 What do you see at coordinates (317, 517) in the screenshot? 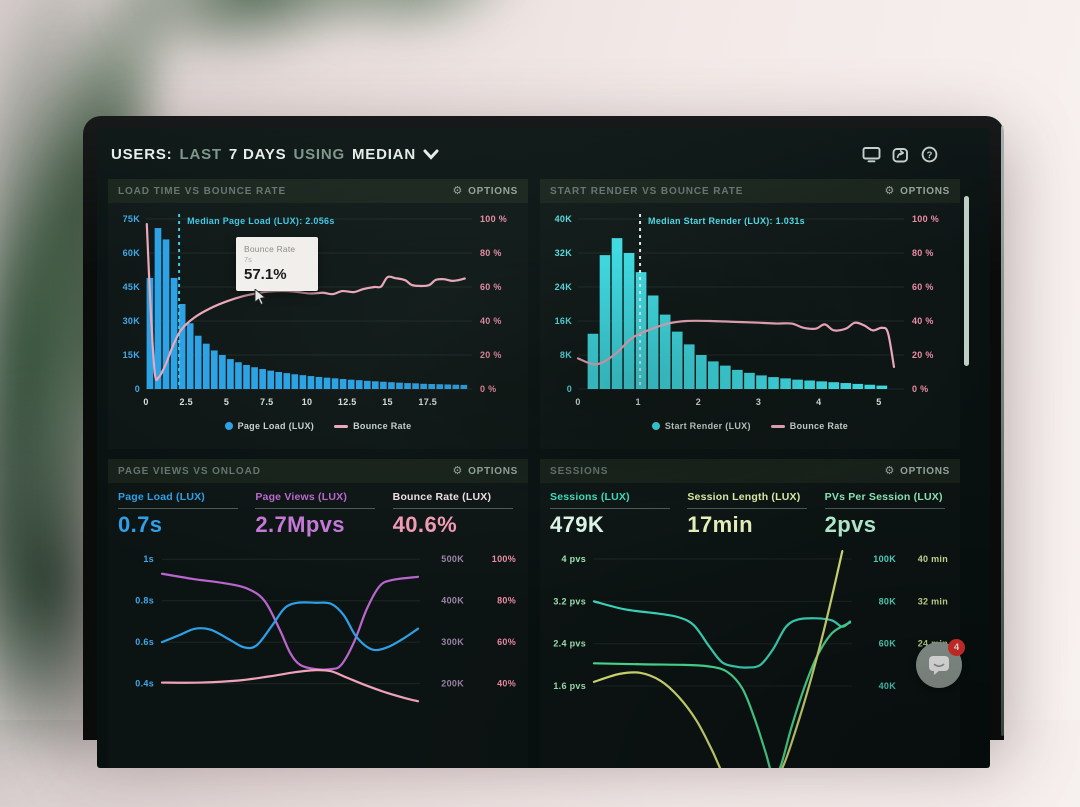
I see `metric: Page Views (LUX) 2.7Mpvs` at bounding box center [317, 517].